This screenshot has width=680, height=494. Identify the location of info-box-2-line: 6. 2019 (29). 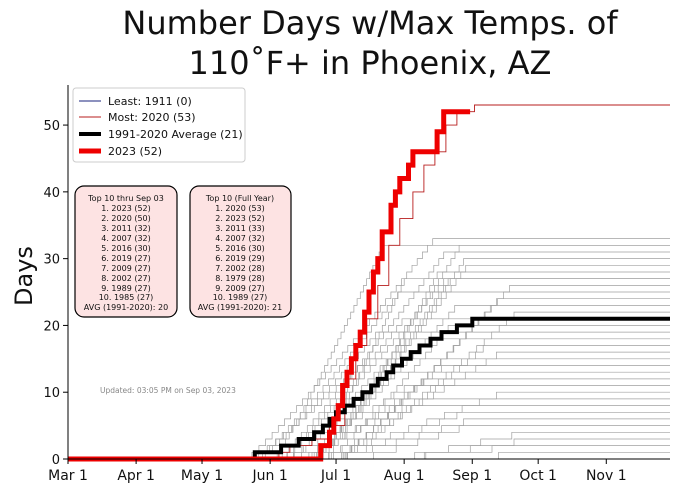
(240, 258).